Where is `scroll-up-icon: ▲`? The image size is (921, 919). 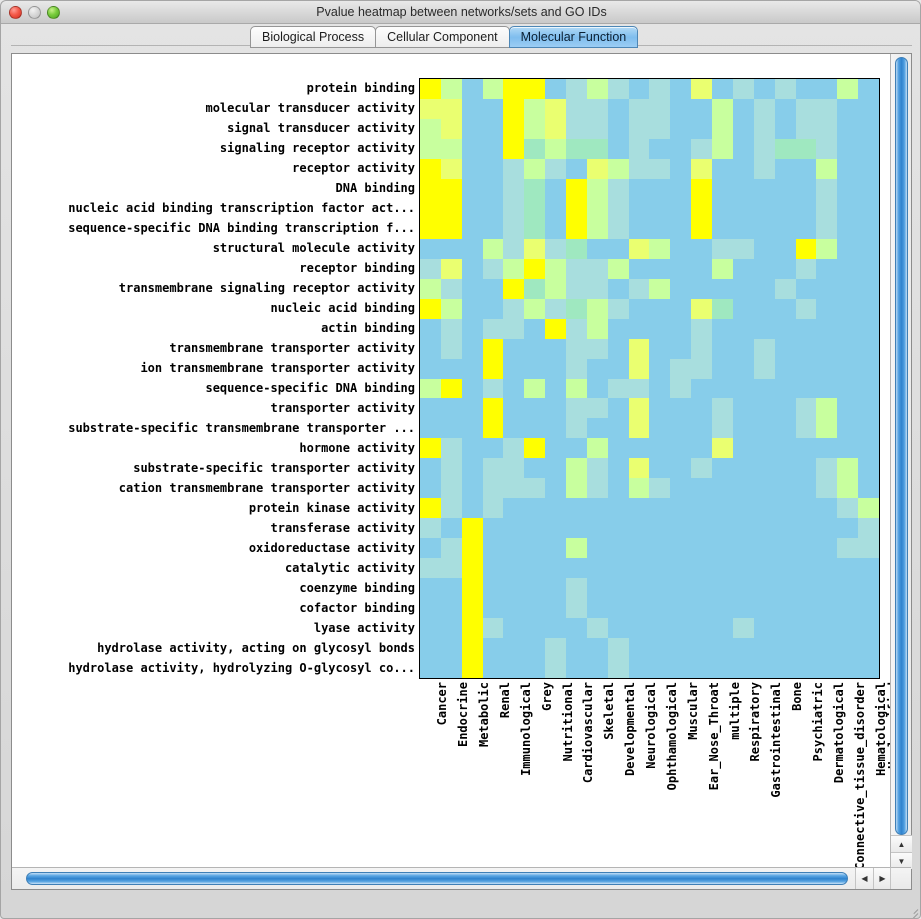
scroll-up-icon: ▲ is located at coordinates (901, 843).